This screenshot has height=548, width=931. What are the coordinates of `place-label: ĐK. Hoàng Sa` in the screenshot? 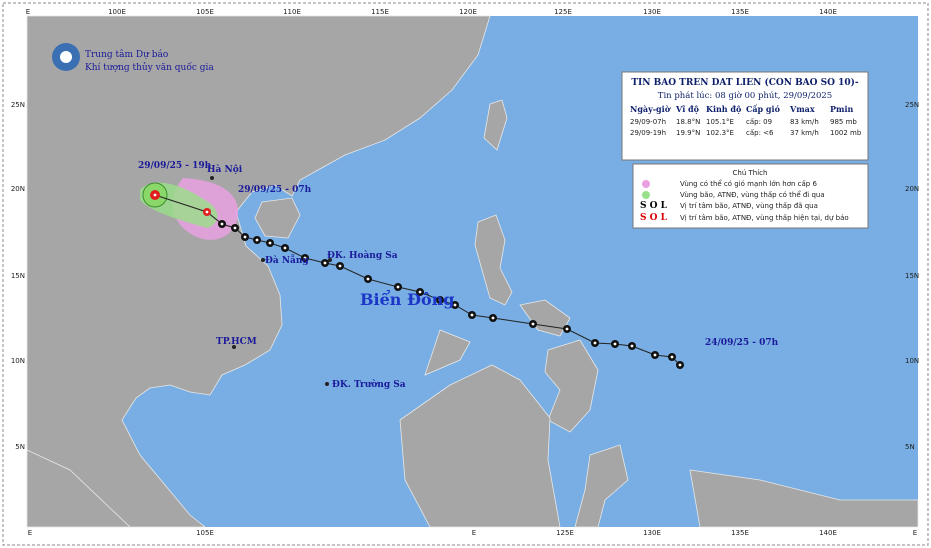 It's located at (362, 255).